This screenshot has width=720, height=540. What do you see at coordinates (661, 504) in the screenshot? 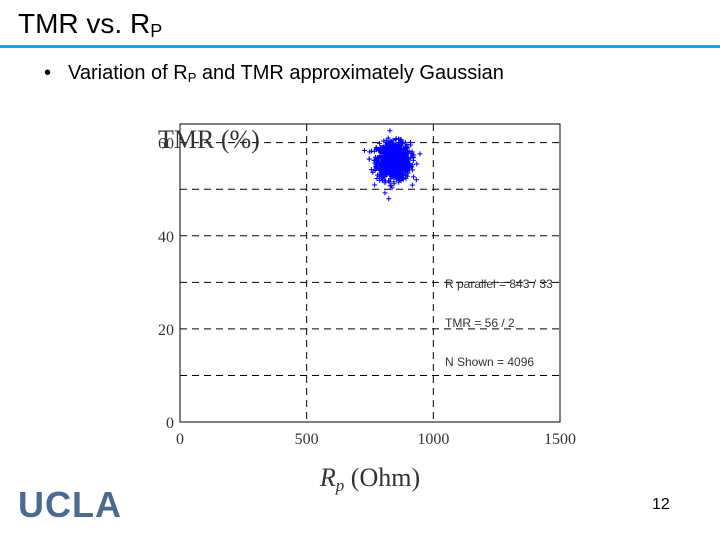
I see `page-number: 12` at bounding box center [661, 504].